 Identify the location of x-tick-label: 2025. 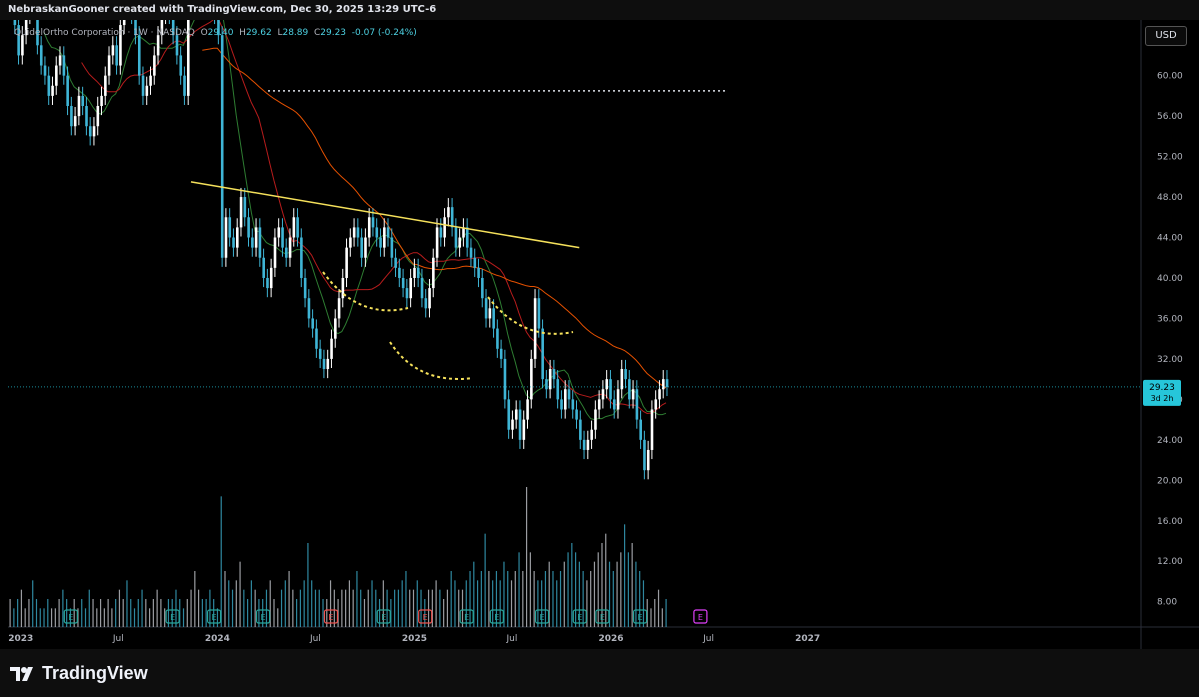
(414, 639).